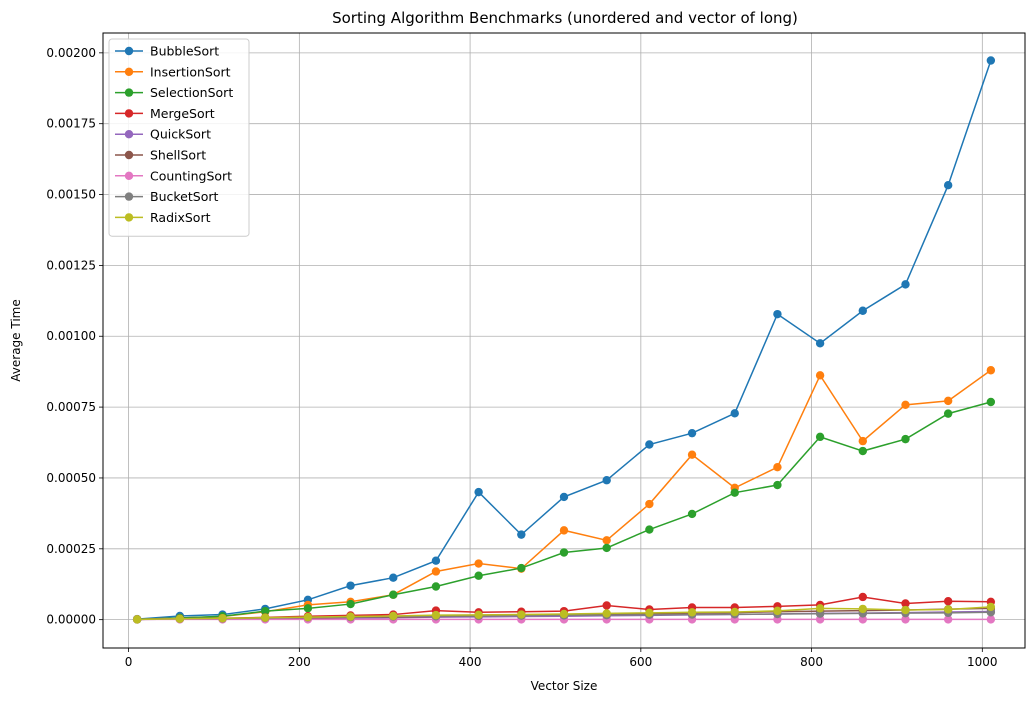  What do you see at coordinates (166, 196) in the screenshot?
I see `legend-item: BucketSort` at bounding box center [166, 196].